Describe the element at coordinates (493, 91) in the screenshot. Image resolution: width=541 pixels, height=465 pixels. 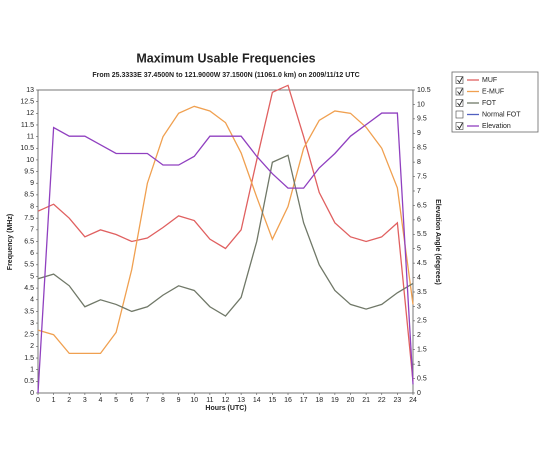
I see `legend-label: E-MUF` at that location.